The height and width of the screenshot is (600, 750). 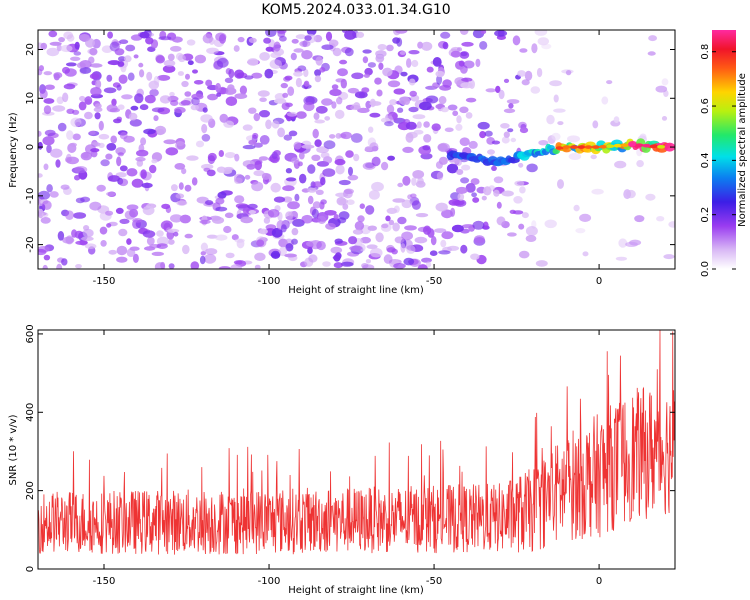 What do you see at coordinates (13, 449) in the screenshot?
I see `snr-y-axis-label: SNR (10 * v/v)` at bounding box center [13, 449].